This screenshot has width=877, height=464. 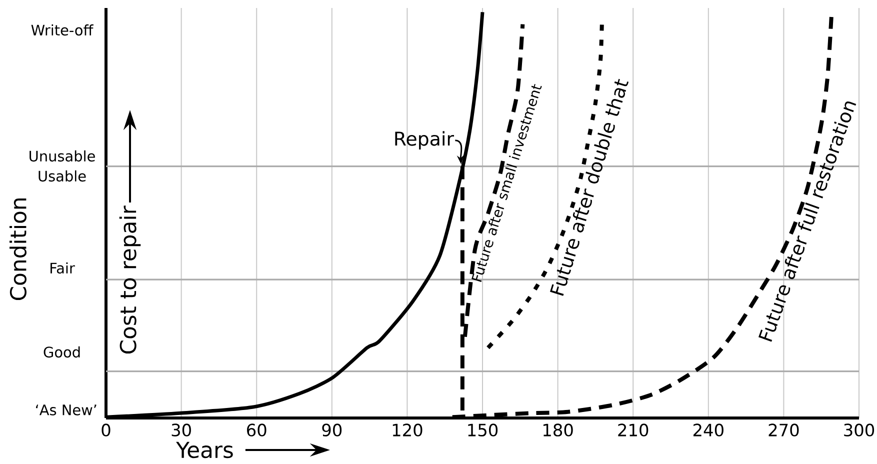 I want to click on x-tick-label: 120, so click(x=407, y=430).